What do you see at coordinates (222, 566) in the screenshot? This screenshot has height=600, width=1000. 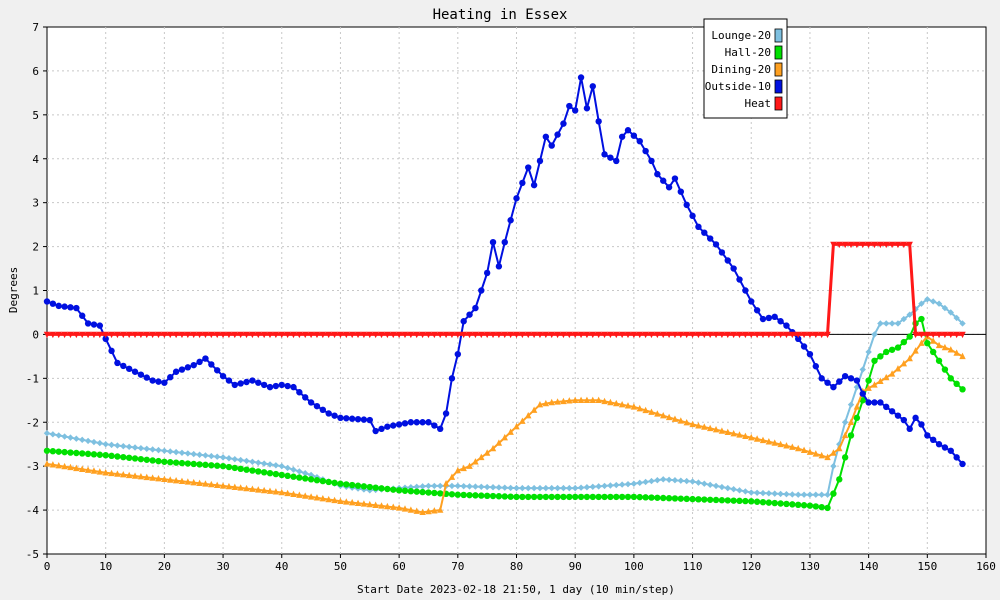 I see `x-tick-label: 30` at bounding box center [222, 566].